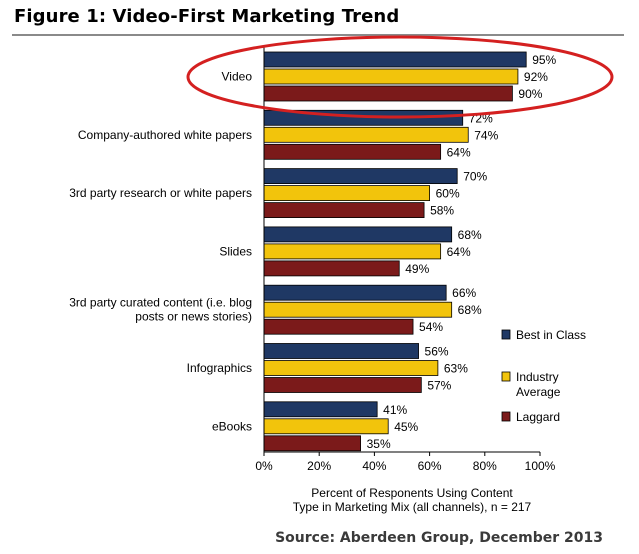 Image resolution: width=639 pixels, height=554 pixels. I want to click on figure-title: Figure 1: Video-First Marketing Trend, so click(207, 16).